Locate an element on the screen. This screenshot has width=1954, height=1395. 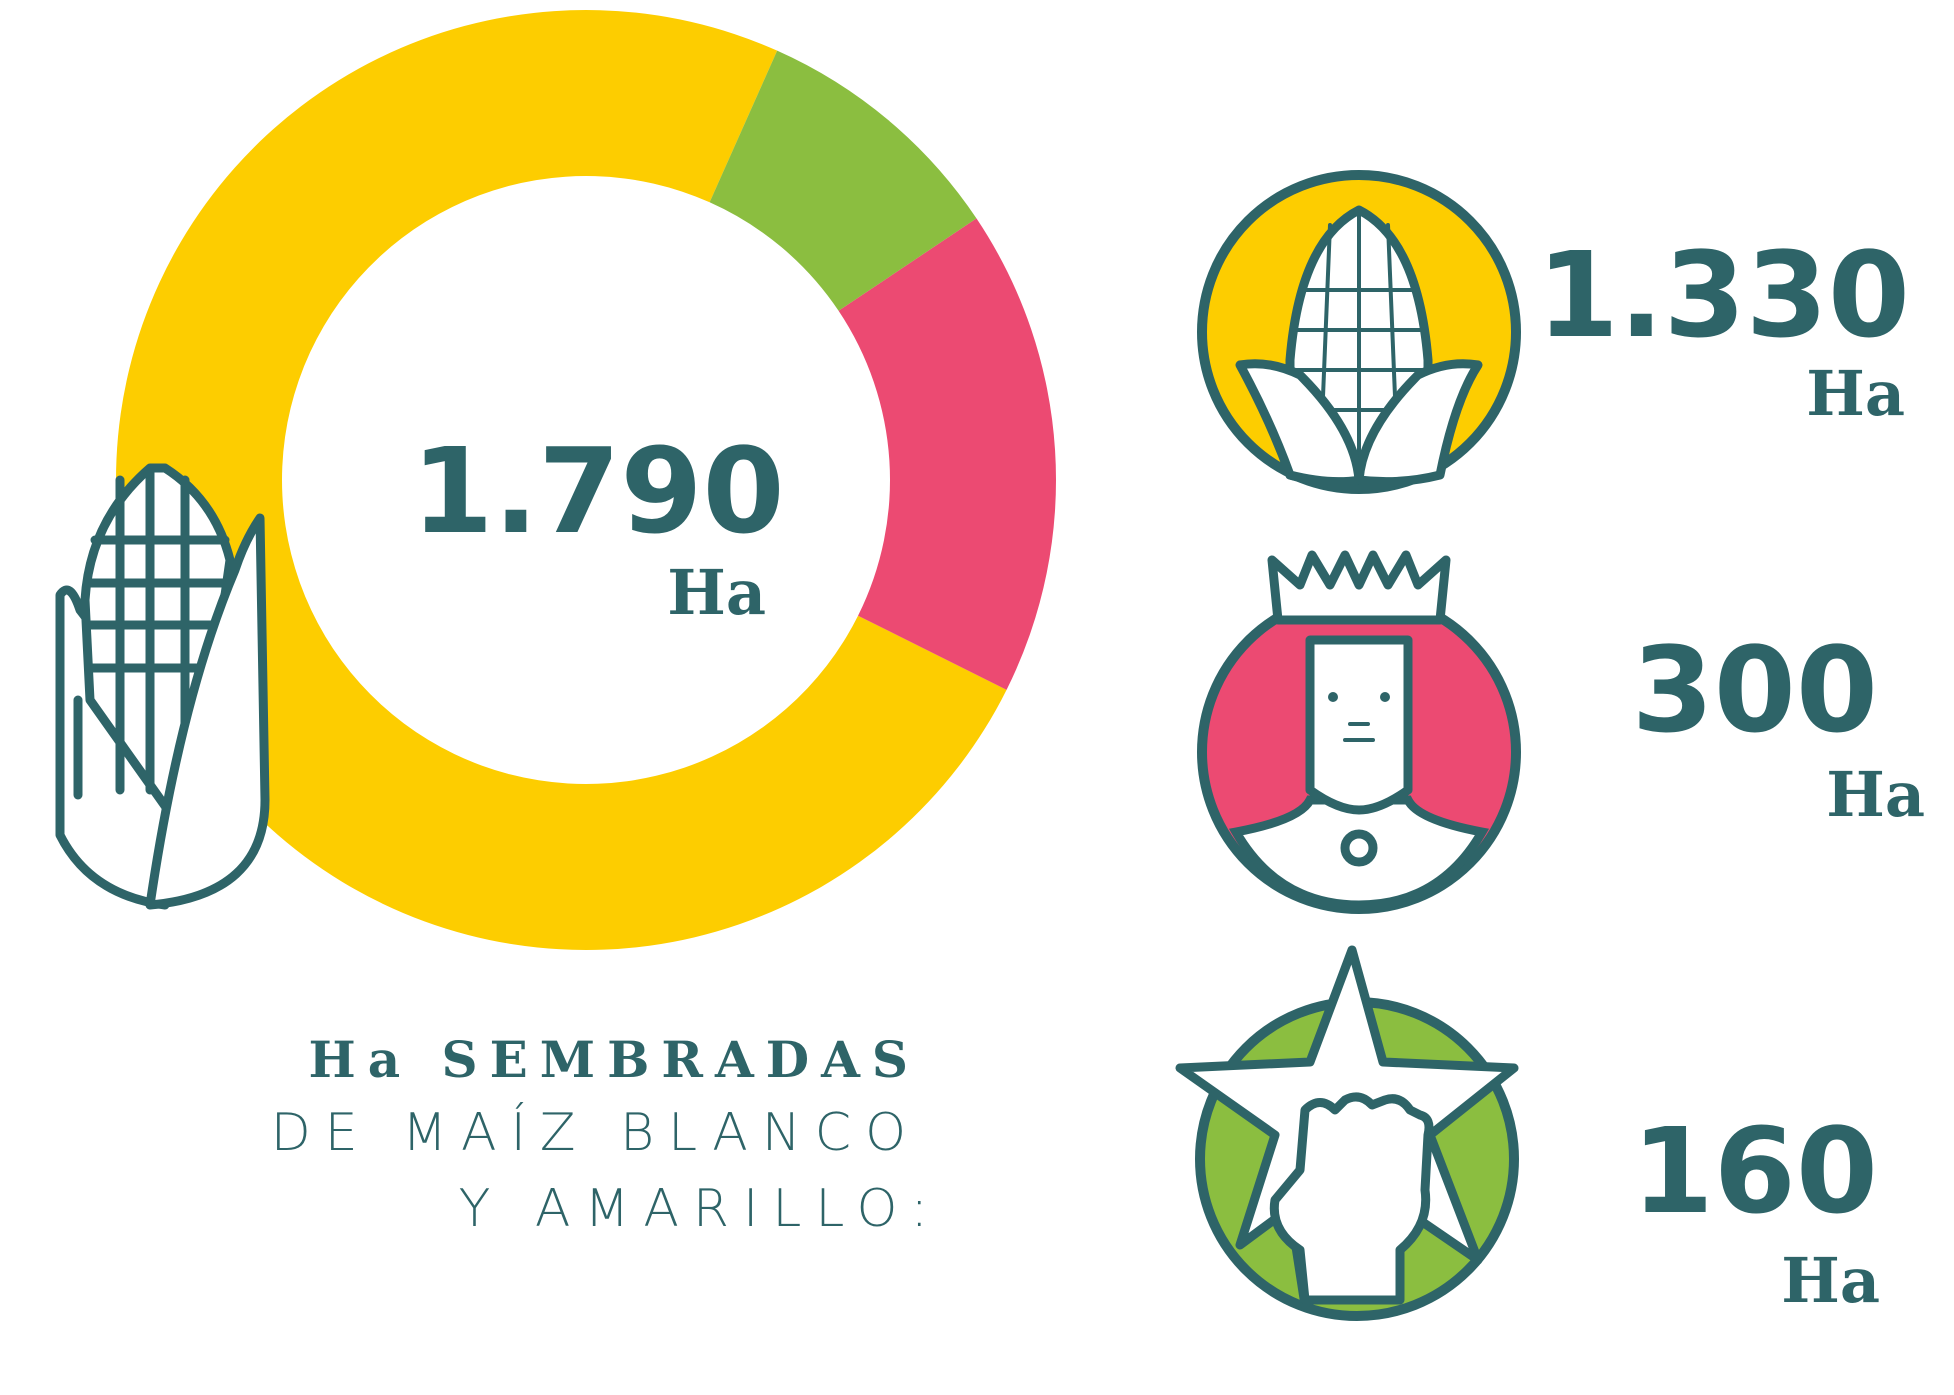
value-label: 1.330 is located at coordinates (1723, 295).